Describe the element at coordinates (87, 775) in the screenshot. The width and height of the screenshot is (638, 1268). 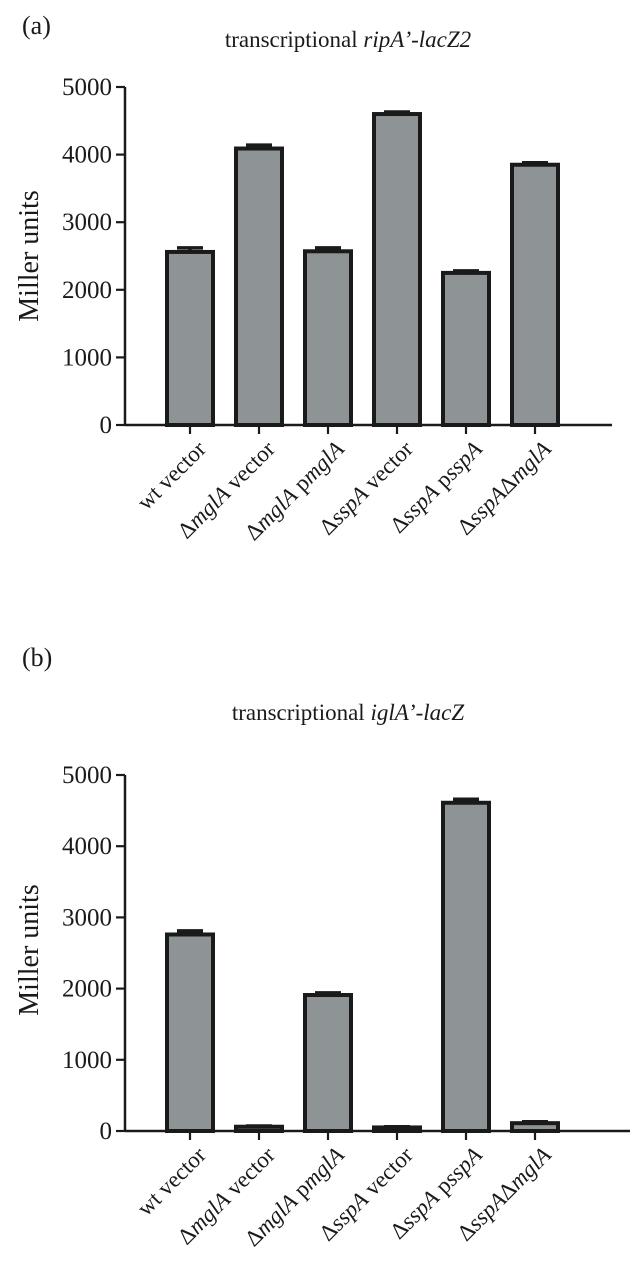
I see `y-tick-label-b-5000: 5000` at that location.